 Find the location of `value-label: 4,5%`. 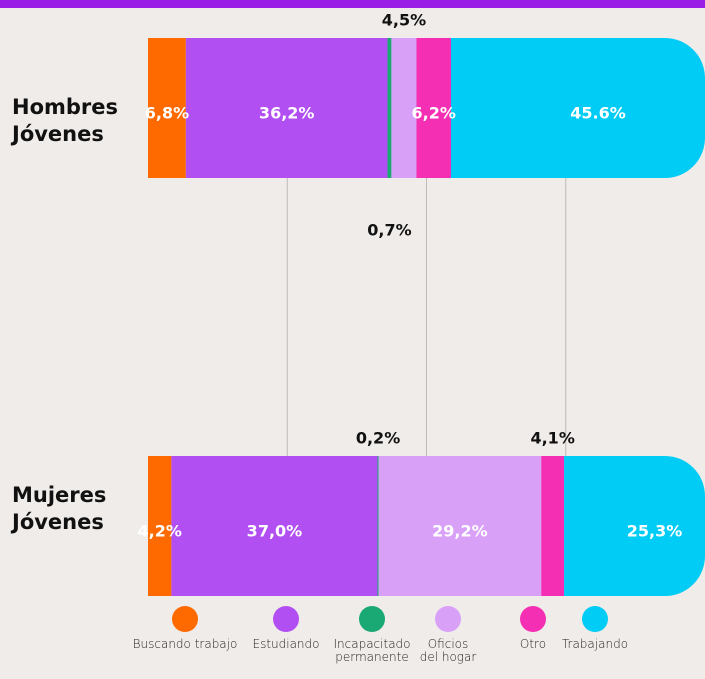

value-label: 4,5% is located at coordinates (404, 20).